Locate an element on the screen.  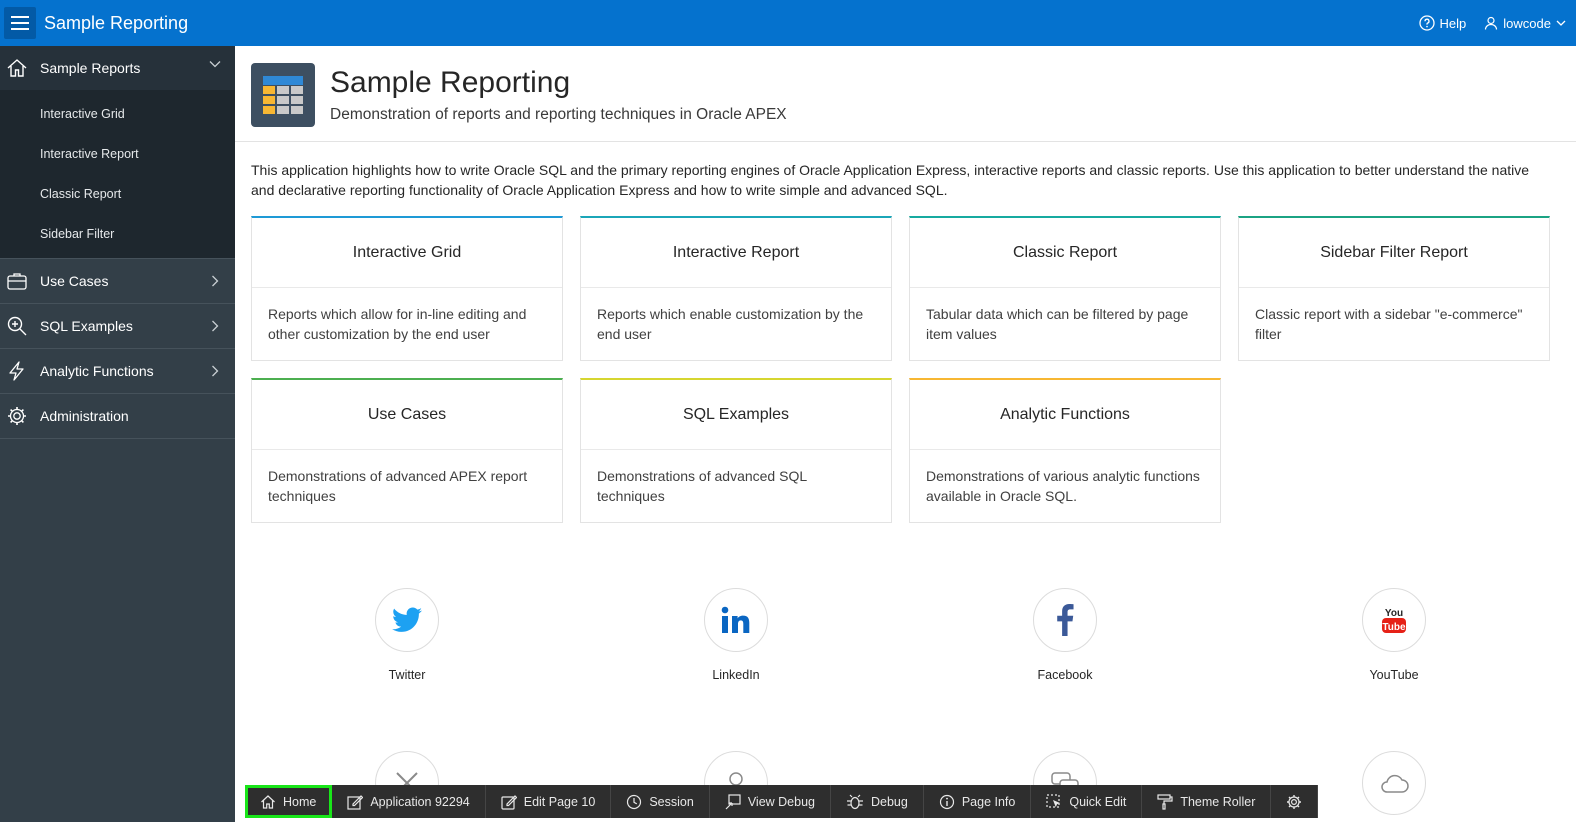
facebook-link: Facebook is located at coordinates (1065, 635).